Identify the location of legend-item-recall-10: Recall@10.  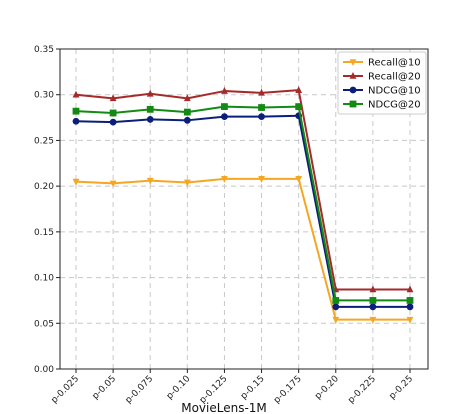
(382, 63).